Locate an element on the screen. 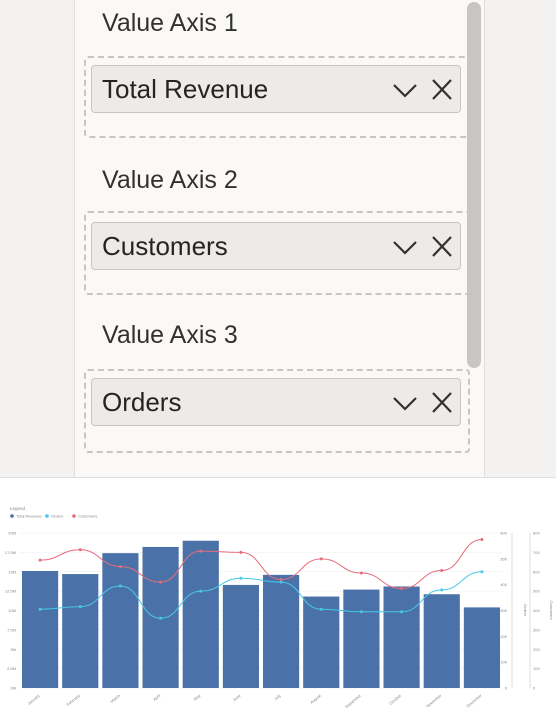  legend-title: Legend is located at coordinates (18, 508).